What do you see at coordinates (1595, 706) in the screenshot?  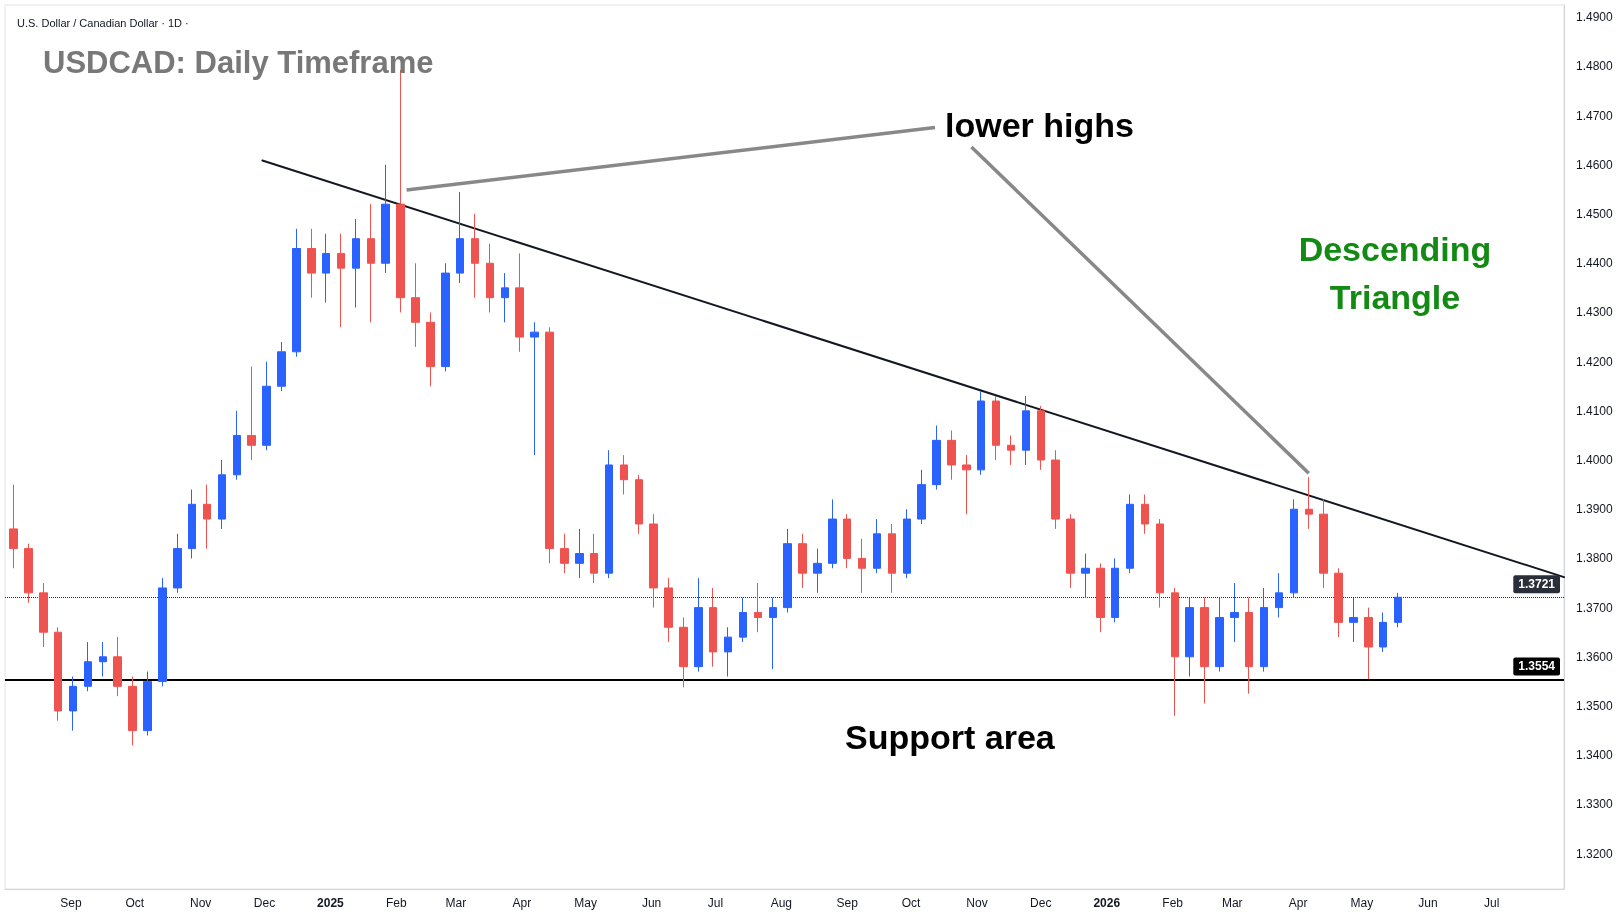 I see `y-tick-label: 1.3500` at bounding box center [1595, 706].